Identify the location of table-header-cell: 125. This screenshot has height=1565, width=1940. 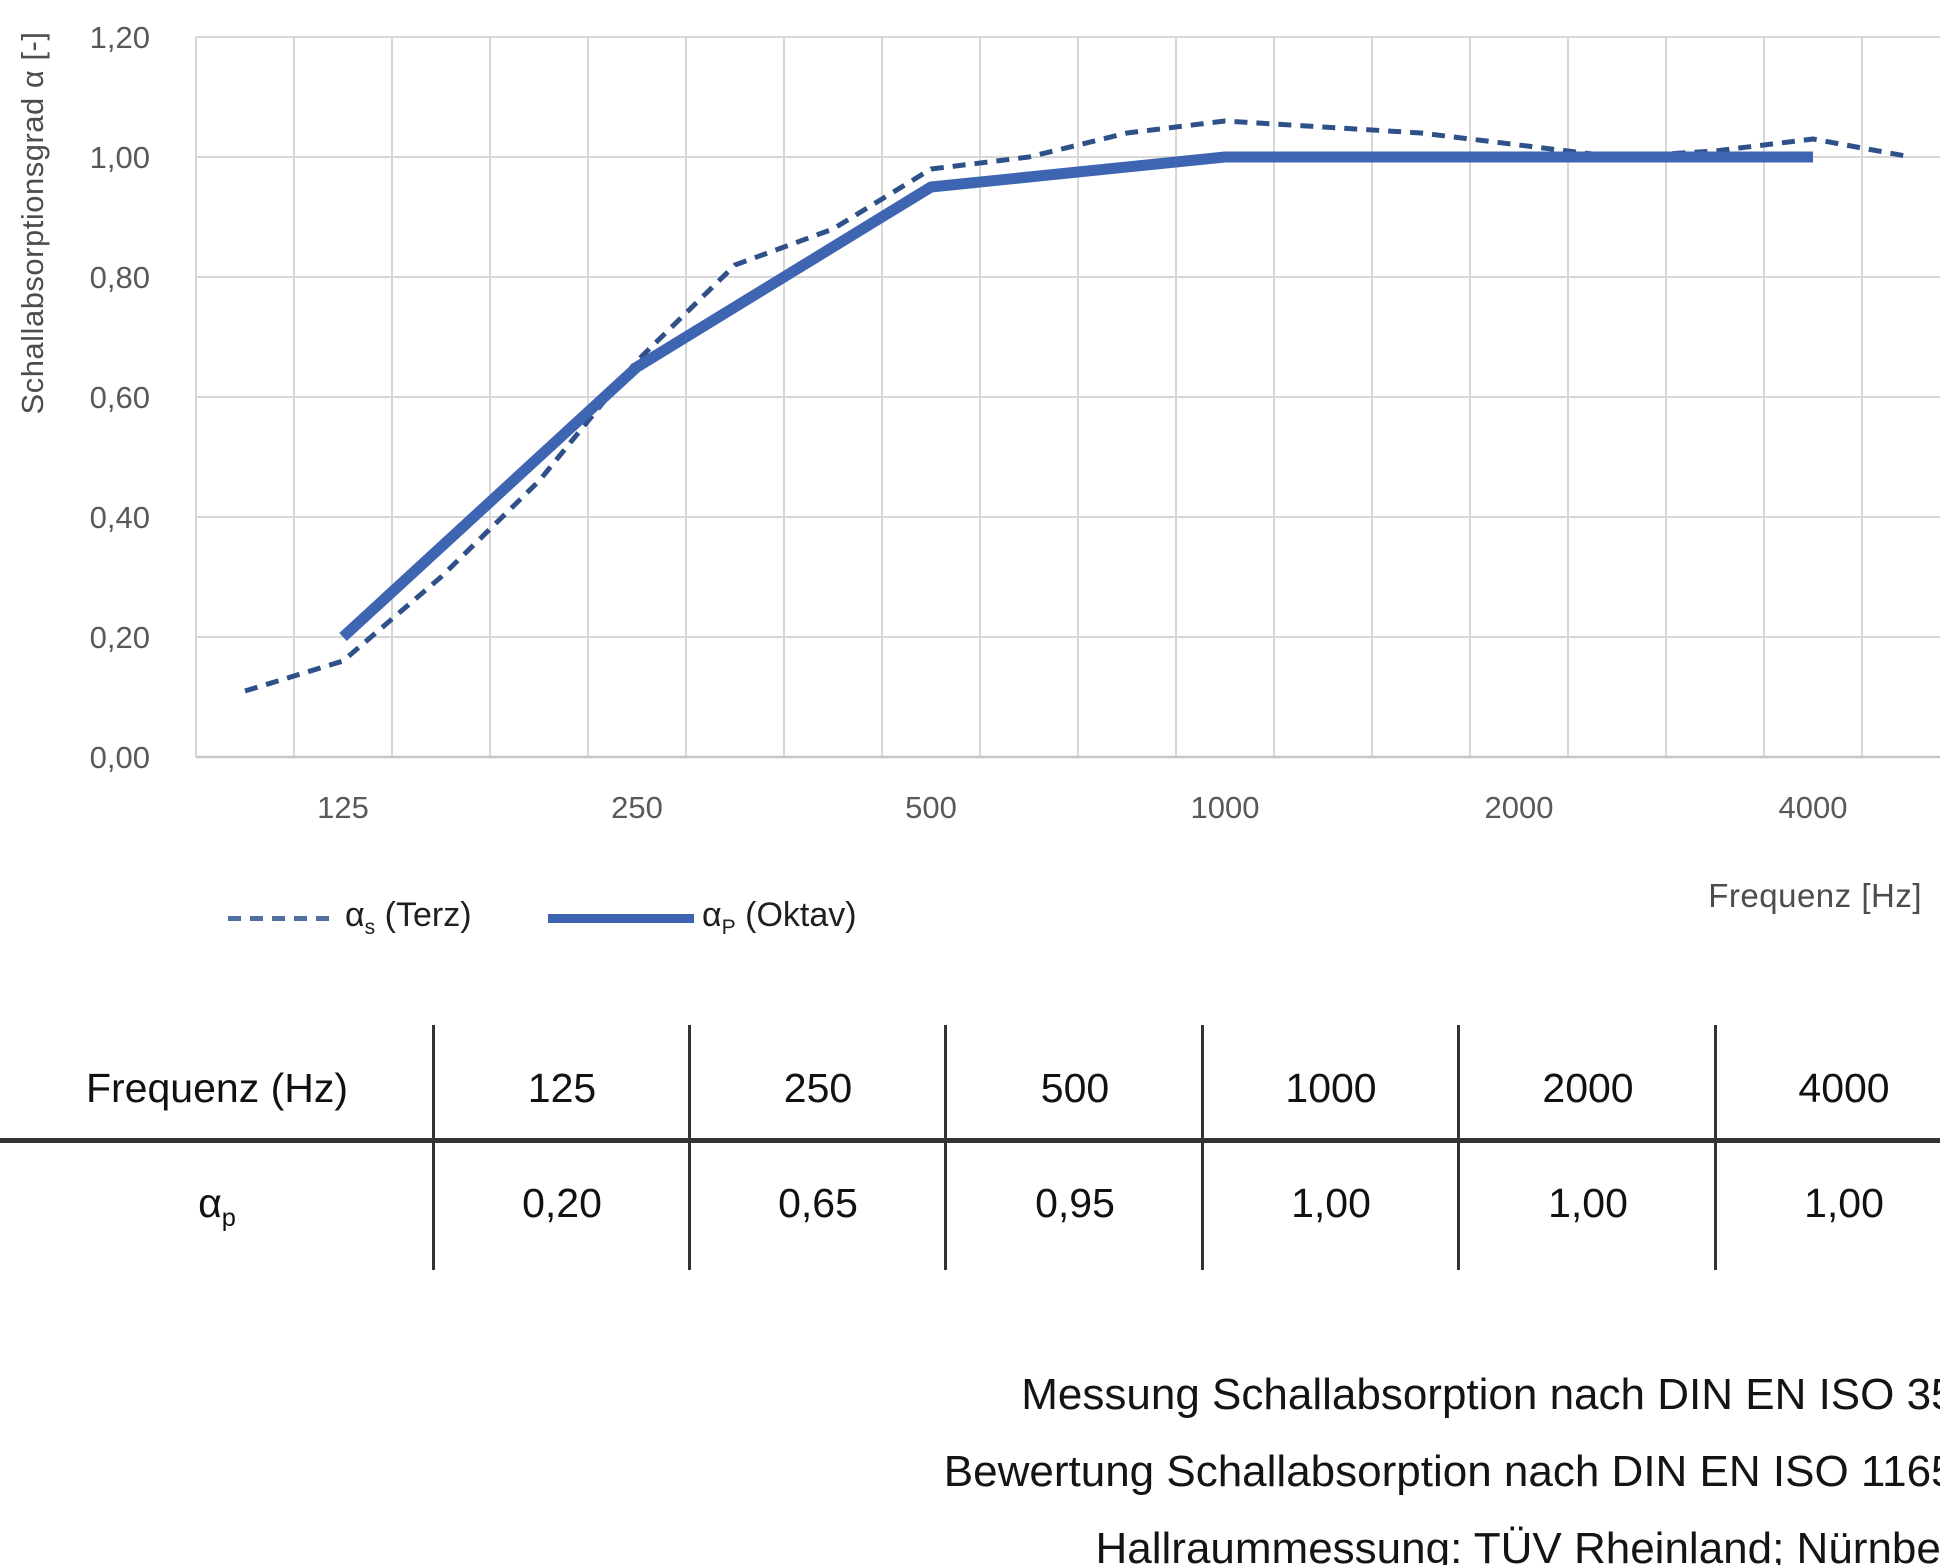
(562, 1088).